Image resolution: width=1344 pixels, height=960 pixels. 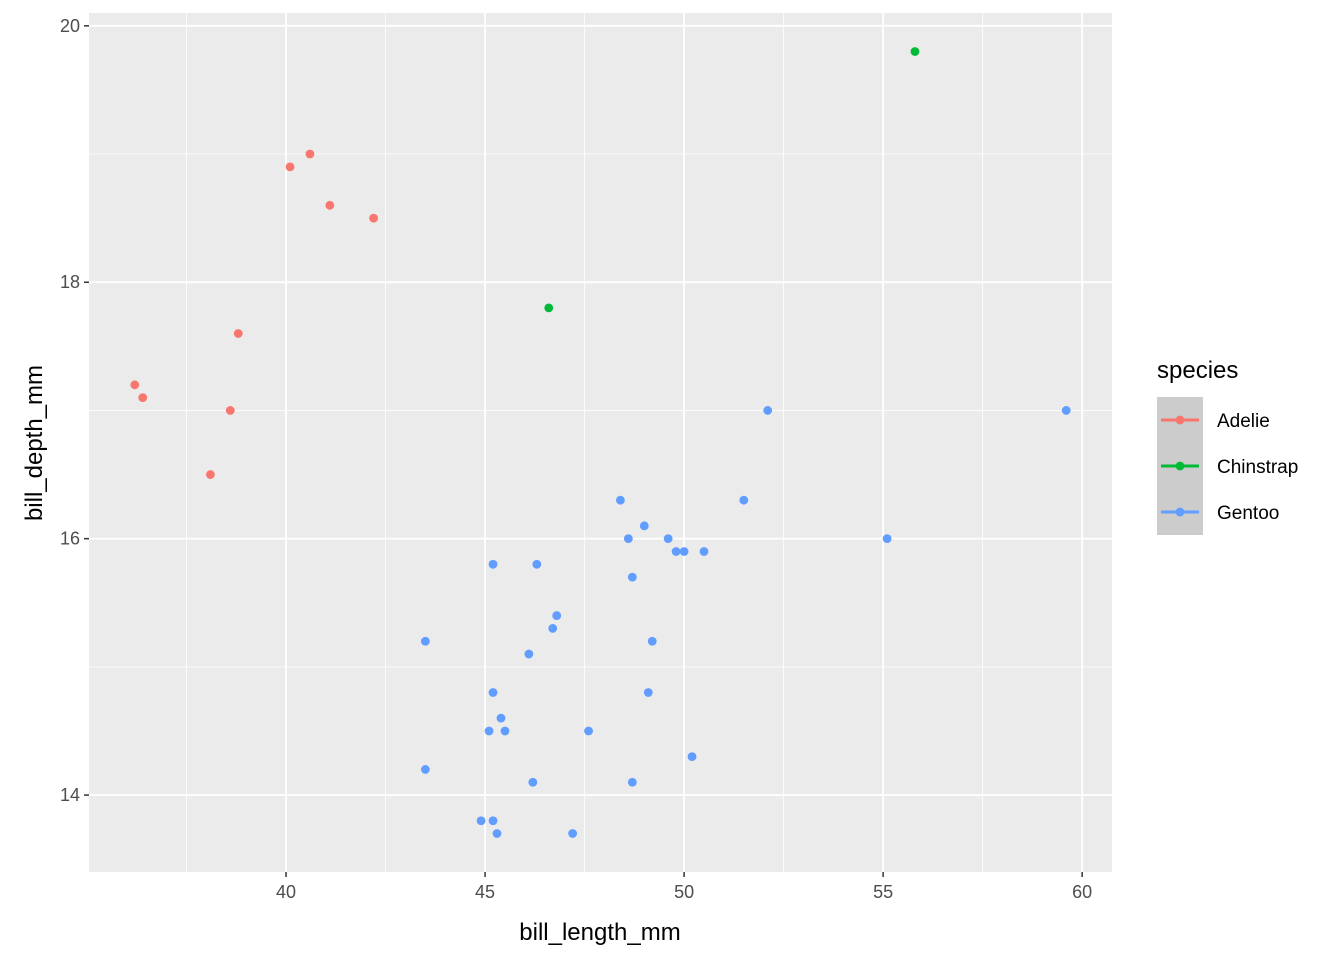 I want to click on legend-item-gentoo: Gentoo, so click(x=1218, y=512).